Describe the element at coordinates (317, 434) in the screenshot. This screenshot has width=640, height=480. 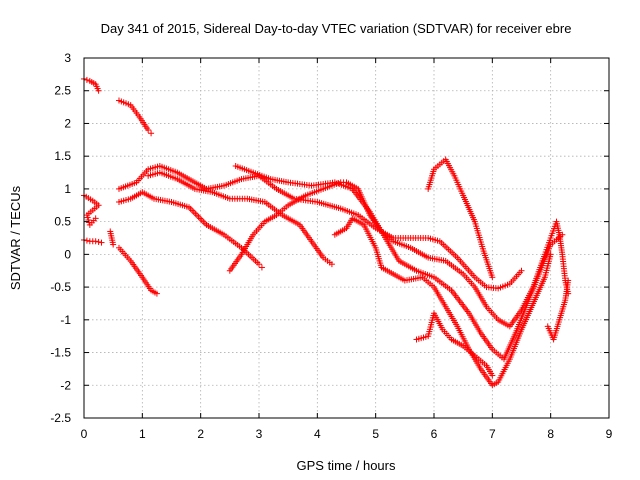
I see `x-tick-label: 4` at that location.